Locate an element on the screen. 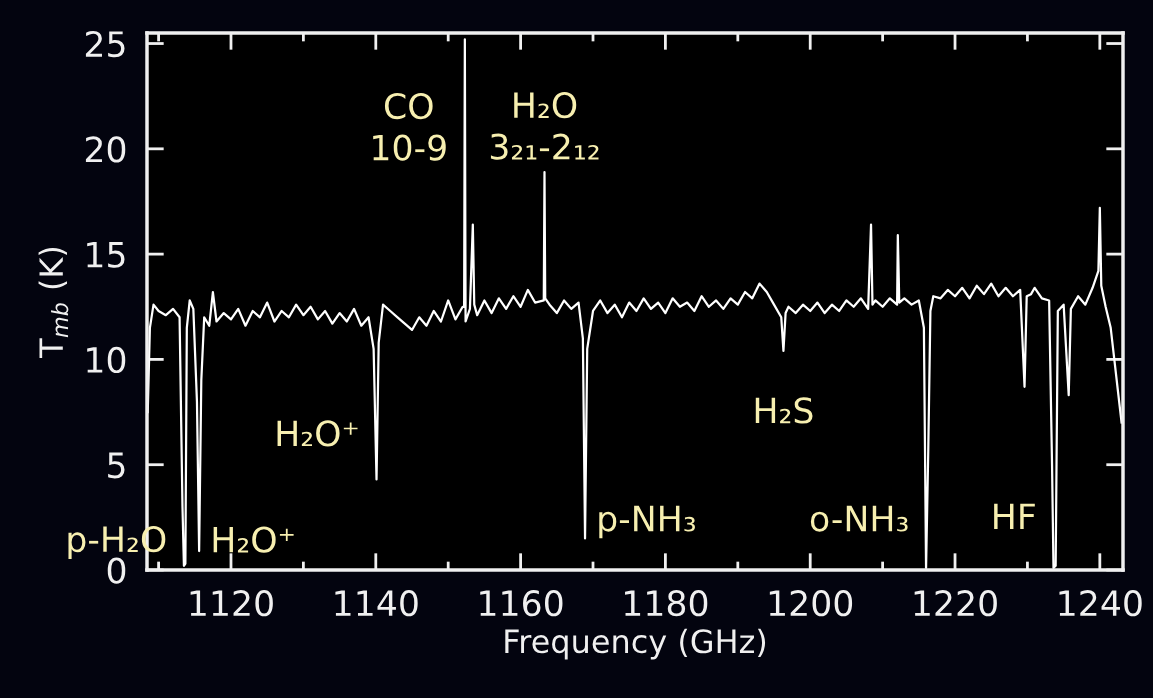  x-tick-label: 1160 is located at coordinates (521, 603).